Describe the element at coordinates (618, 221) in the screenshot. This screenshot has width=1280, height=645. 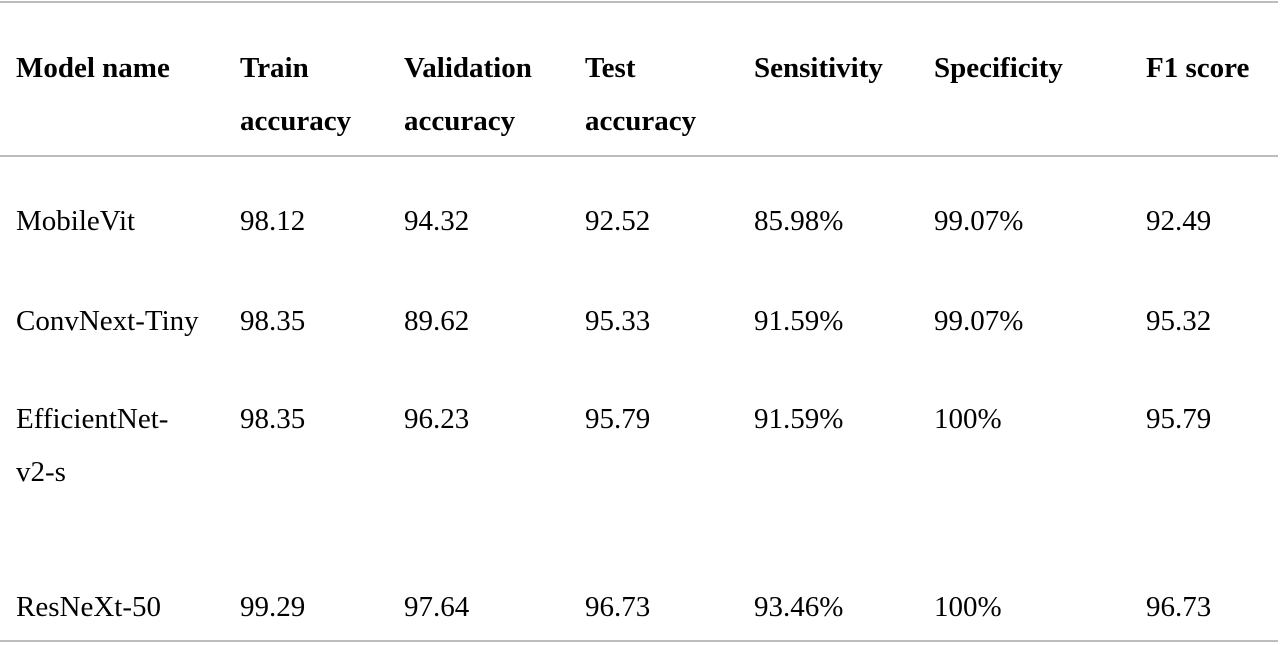
I see `cell-test-accuracy: 92.52` at that location.